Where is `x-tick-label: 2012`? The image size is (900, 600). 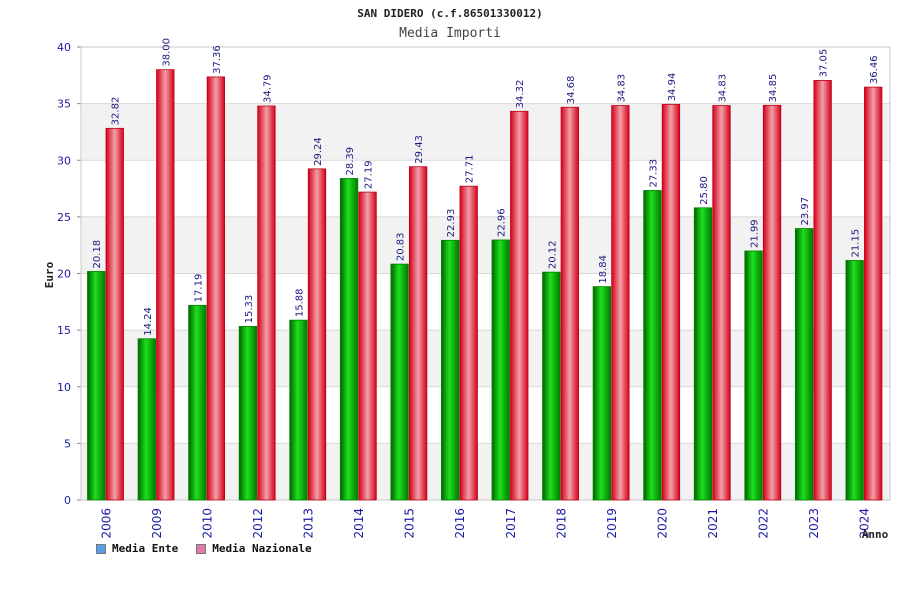
x-tick-label: 2012 is located at coordinates (258, 523).